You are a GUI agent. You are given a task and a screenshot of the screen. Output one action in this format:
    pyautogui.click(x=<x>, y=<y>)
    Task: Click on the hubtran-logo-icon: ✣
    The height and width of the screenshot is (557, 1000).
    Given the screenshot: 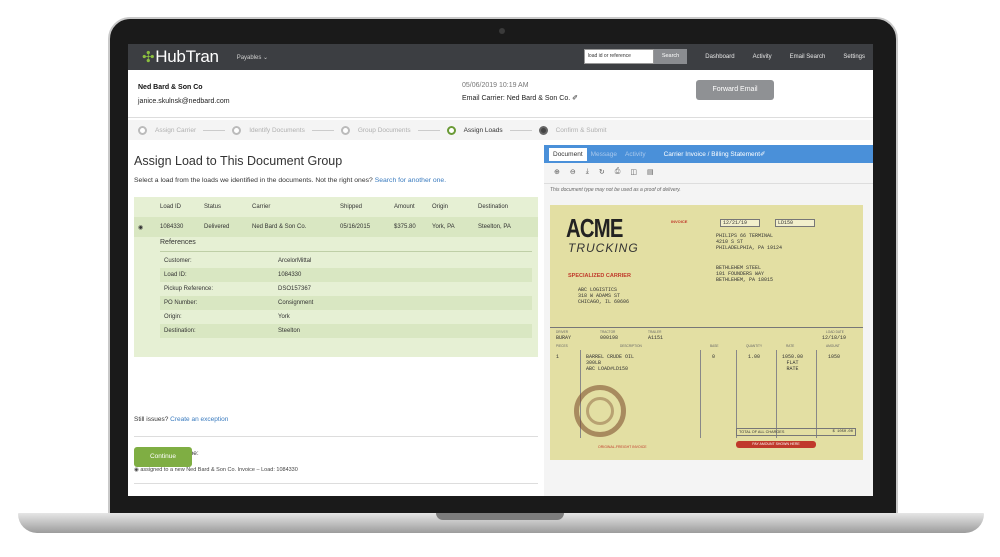 What is the action you would take?
    pyautogui.click(x=148, y=57)
    